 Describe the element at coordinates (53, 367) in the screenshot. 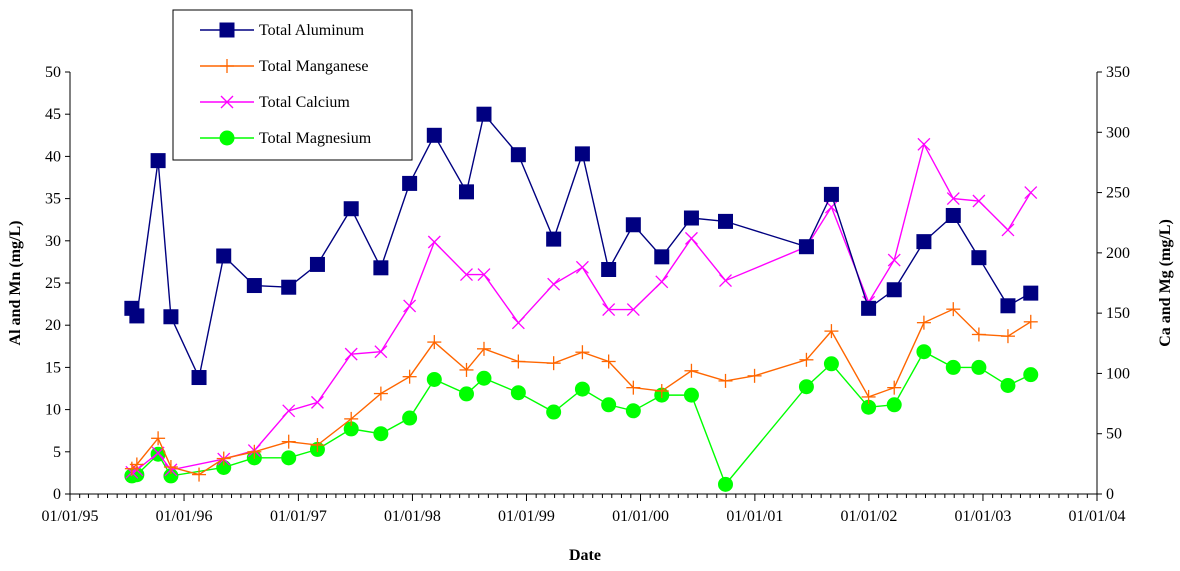

I see `y-left-tick-label: 15` at that location.